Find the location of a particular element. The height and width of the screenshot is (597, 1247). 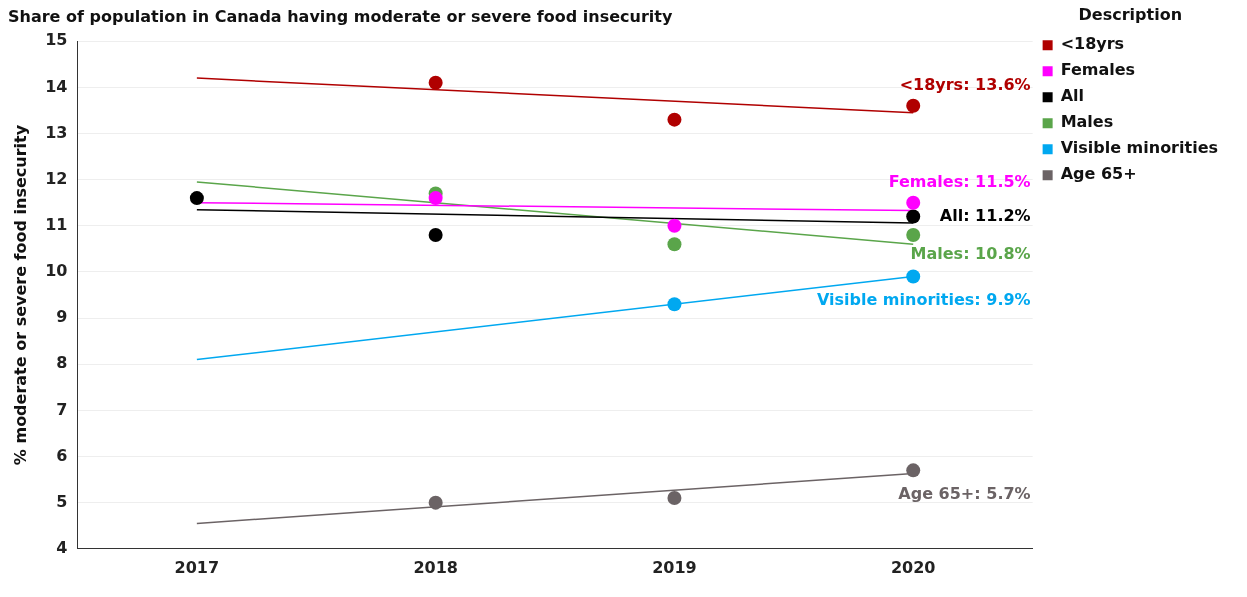

y-tick-label: 4 is located at coordinates (62, 547).